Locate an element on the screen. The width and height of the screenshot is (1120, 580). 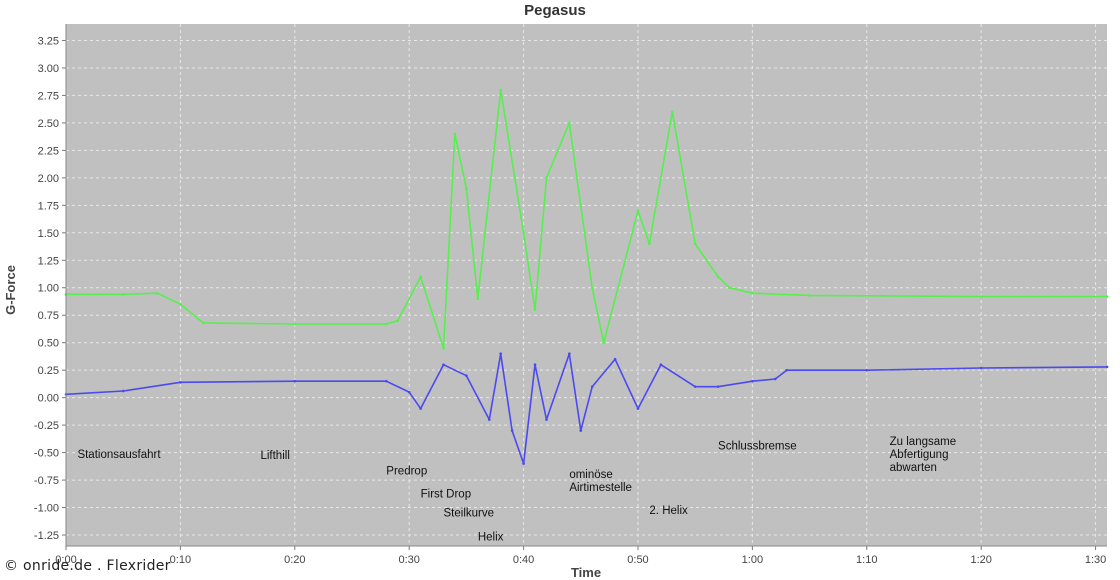
y-tick-label: 3.25 is located at coordinates (48, 41).